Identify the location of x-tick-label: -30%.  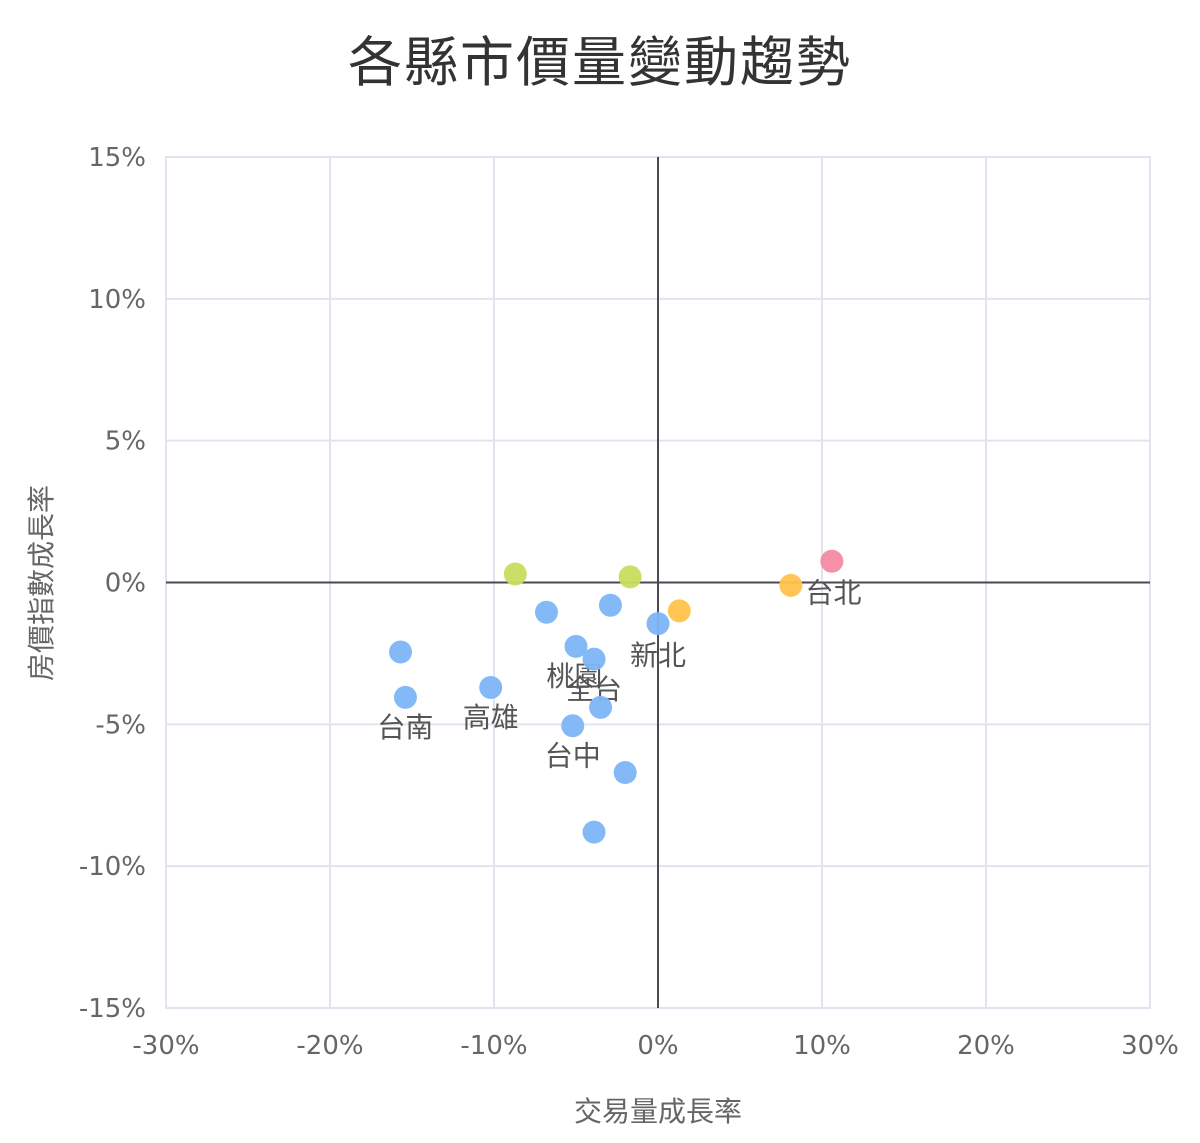
(165, 1046).